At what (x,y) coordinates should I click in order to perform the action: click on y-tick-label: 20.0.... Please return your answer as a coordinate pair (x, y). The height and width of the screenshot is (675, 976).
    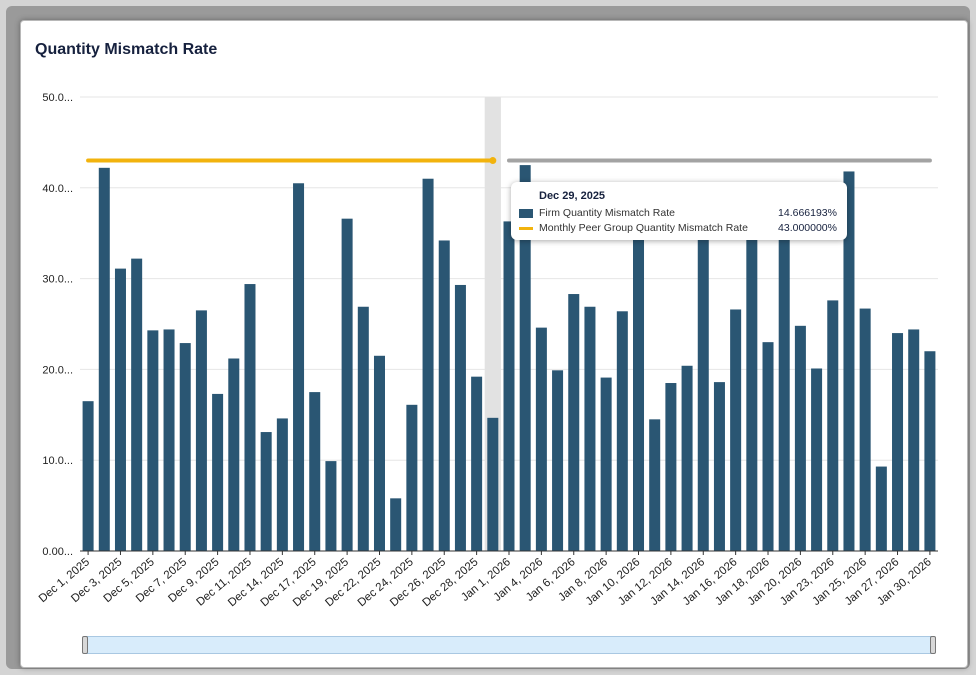
    Looking at the image, I should click on (57, 370).